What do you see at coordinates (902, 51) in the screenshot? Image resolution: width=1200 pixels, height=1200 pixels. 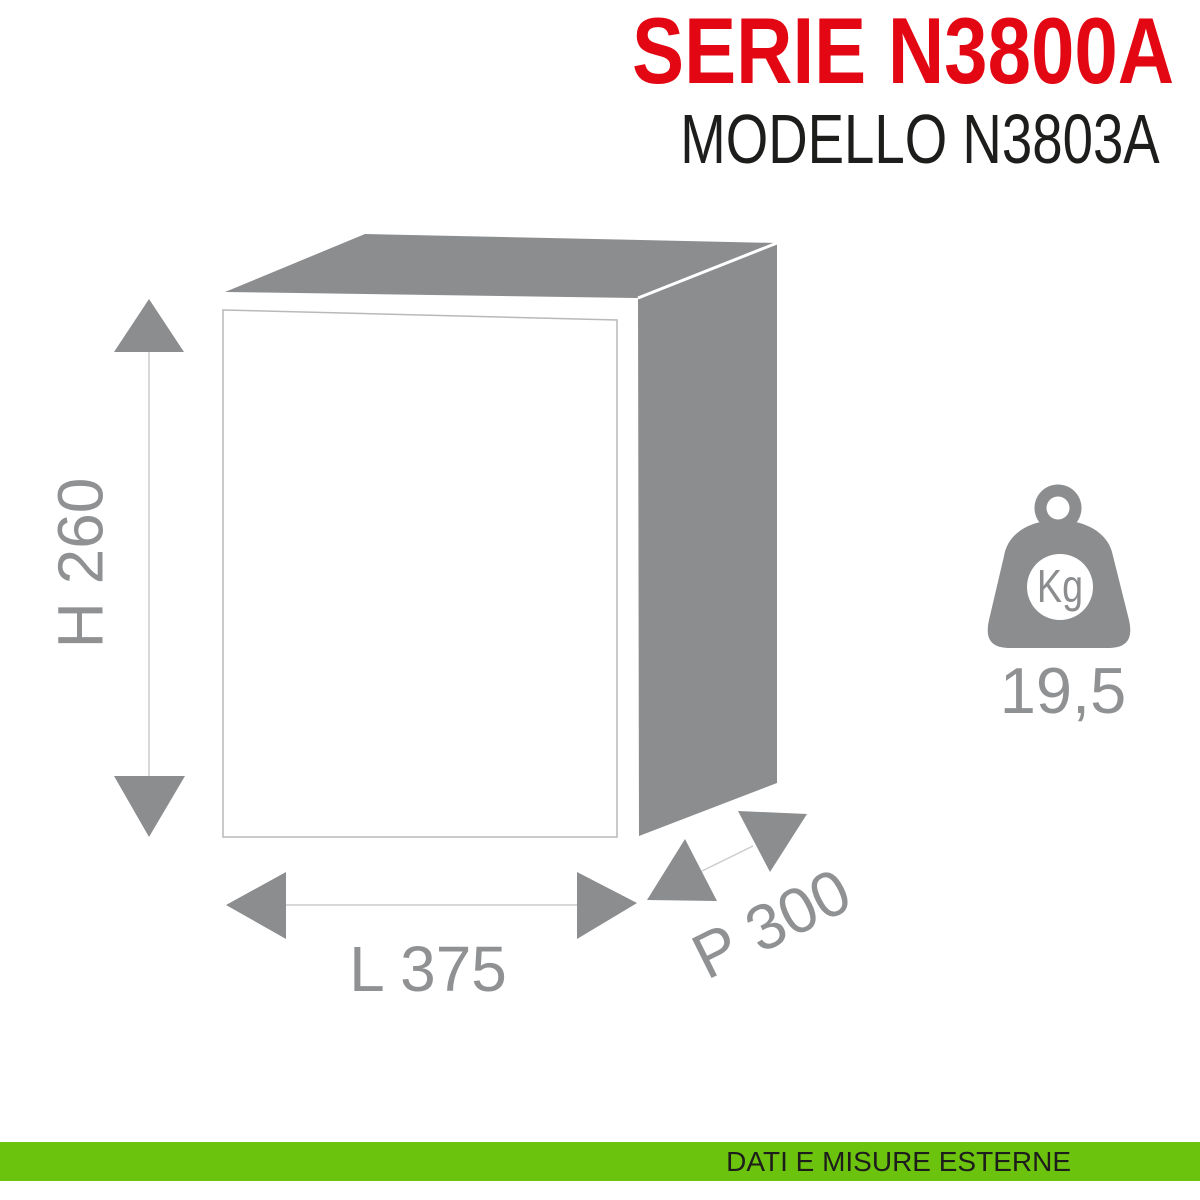 I see `page-title: SERIE N3800A` at bounding box center [902, 51].